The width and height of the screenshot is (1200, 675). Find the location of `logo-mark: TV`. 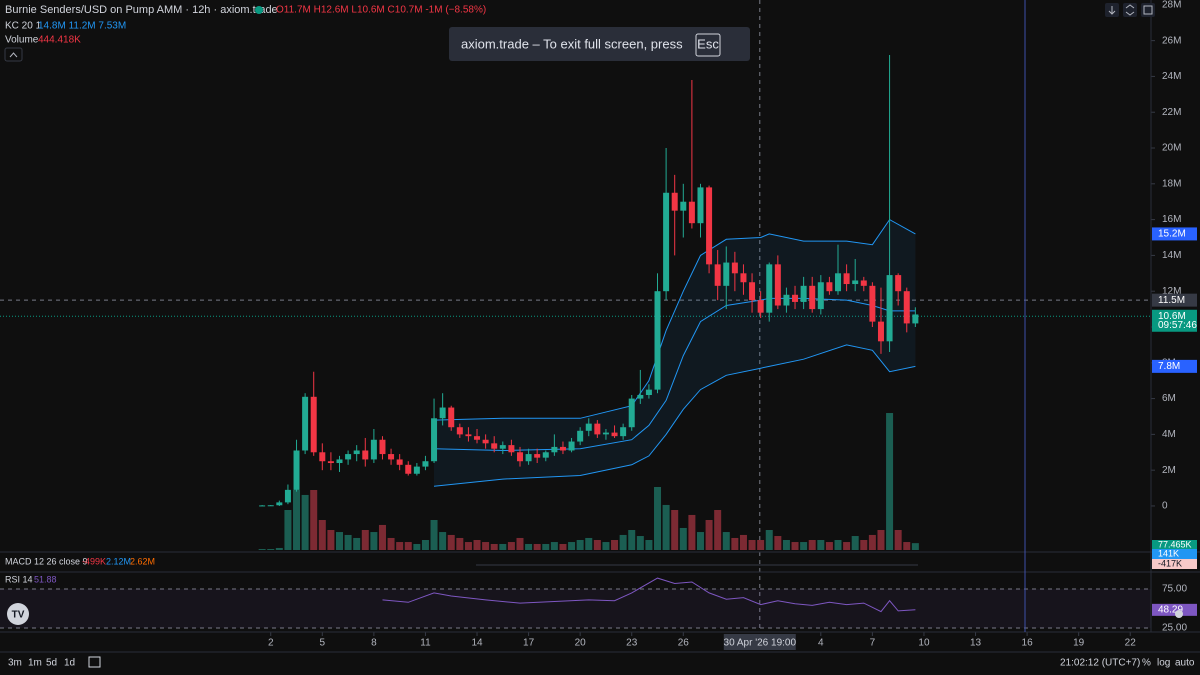

logo-mark: TV is located at coordinates (18, 615).